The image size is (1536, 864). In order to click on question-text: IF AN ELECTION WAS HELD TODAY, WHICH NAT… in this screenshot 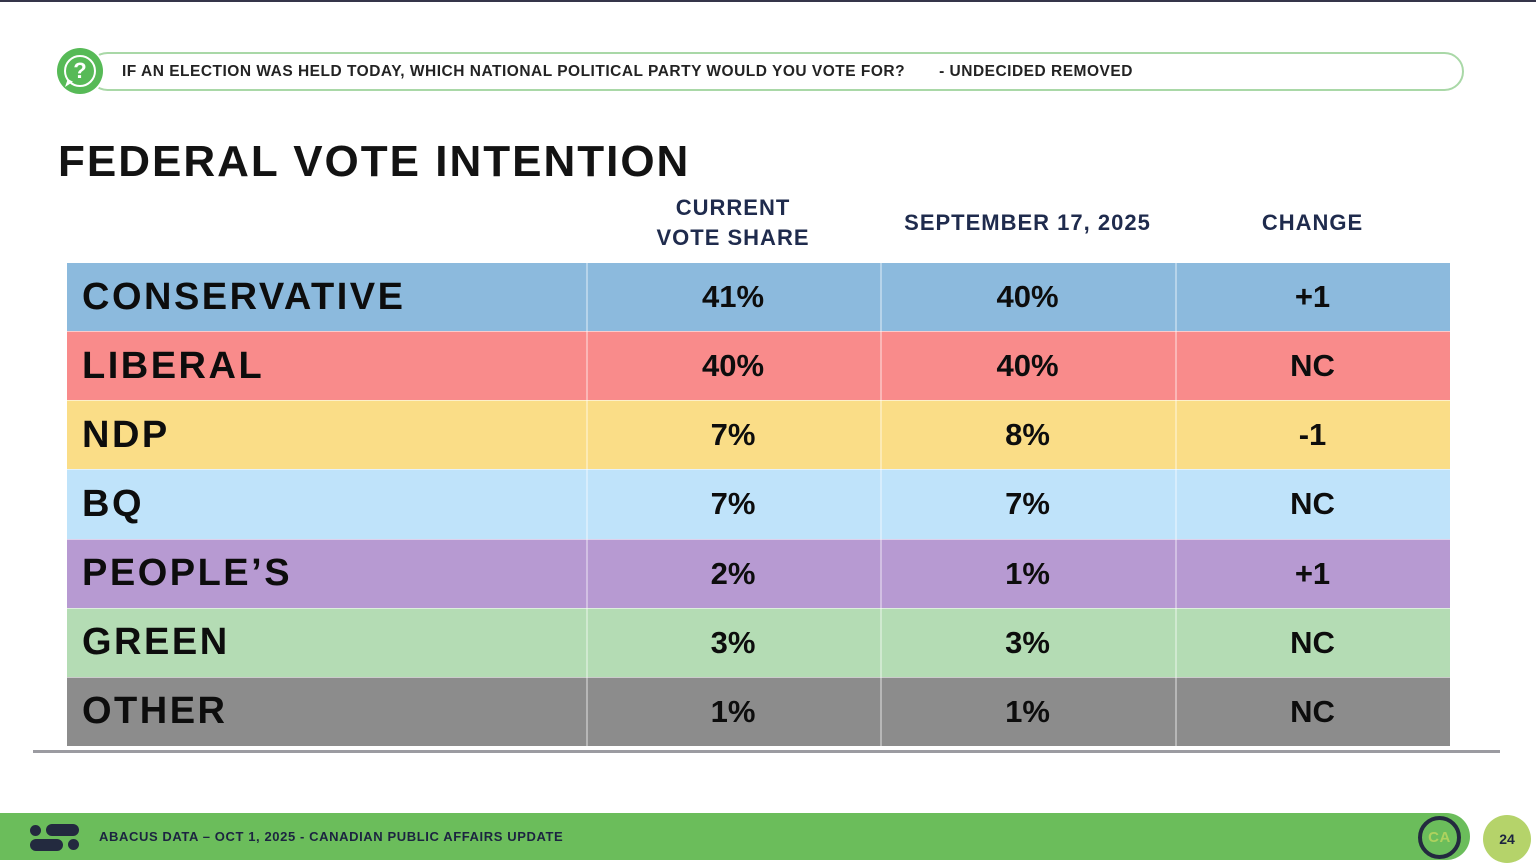, I will do `click(514, 71)`.